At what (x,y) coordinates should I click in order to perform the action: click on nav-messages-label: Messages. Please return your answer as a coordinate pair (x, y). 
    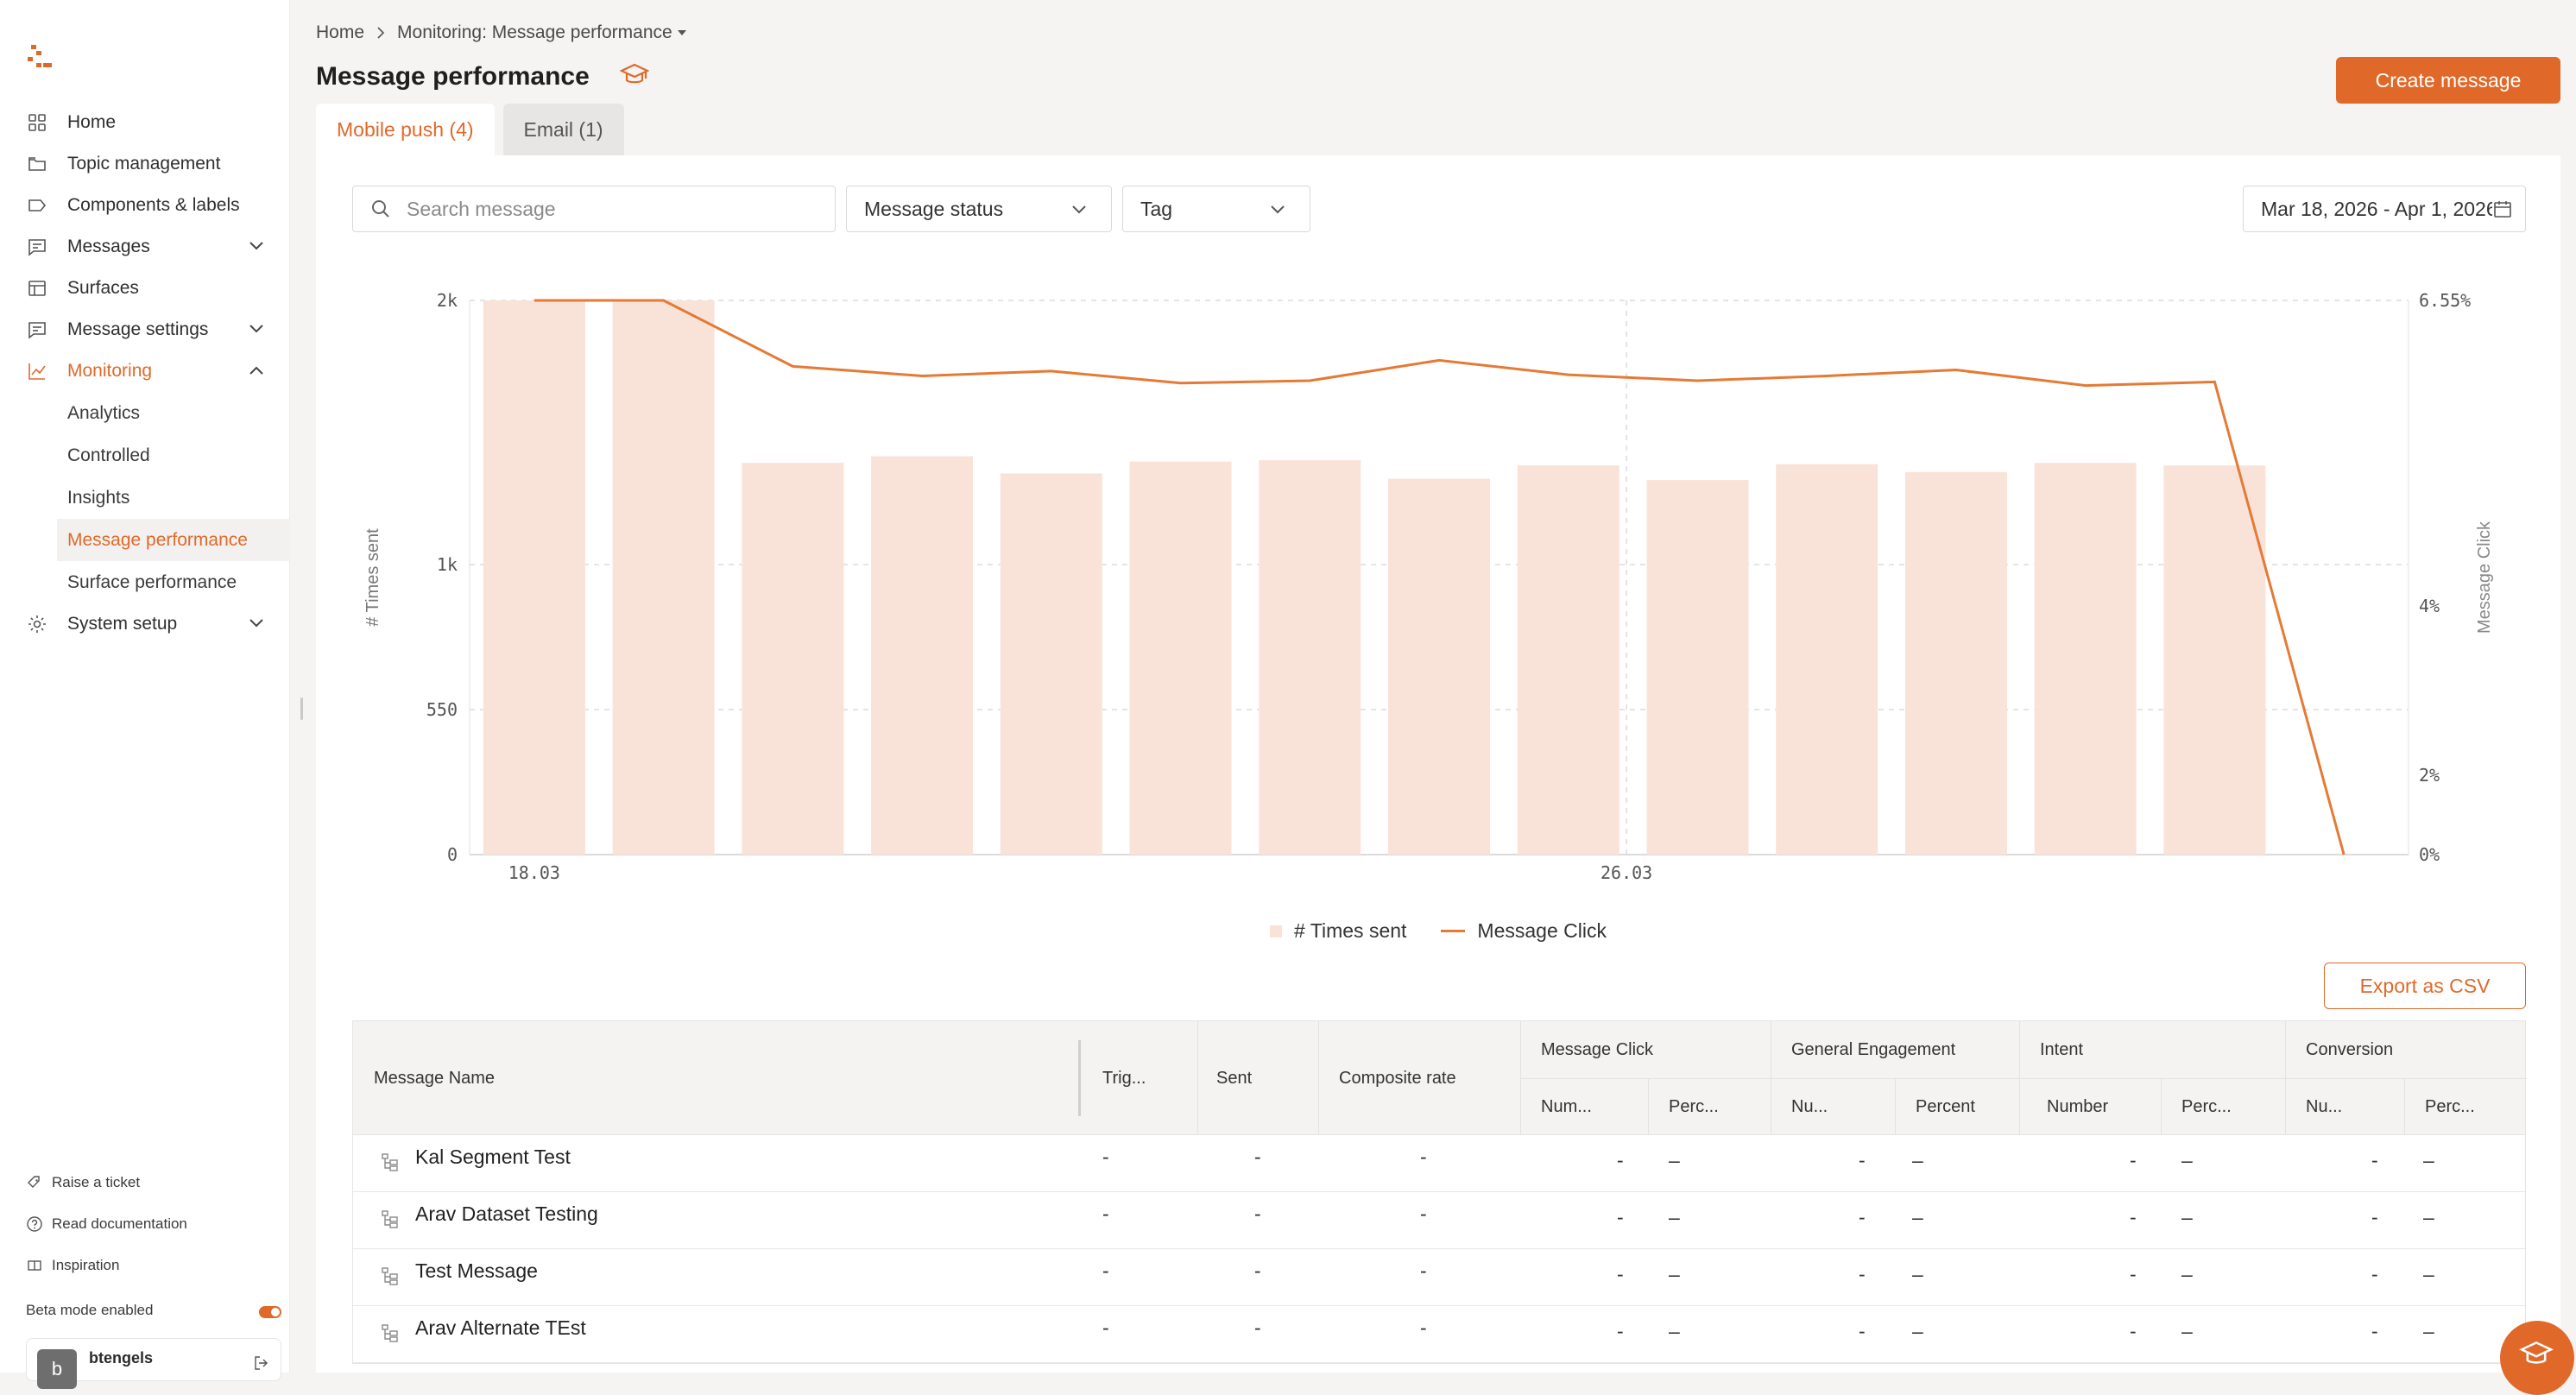
    Looking at the image, I should click on (108, 247).